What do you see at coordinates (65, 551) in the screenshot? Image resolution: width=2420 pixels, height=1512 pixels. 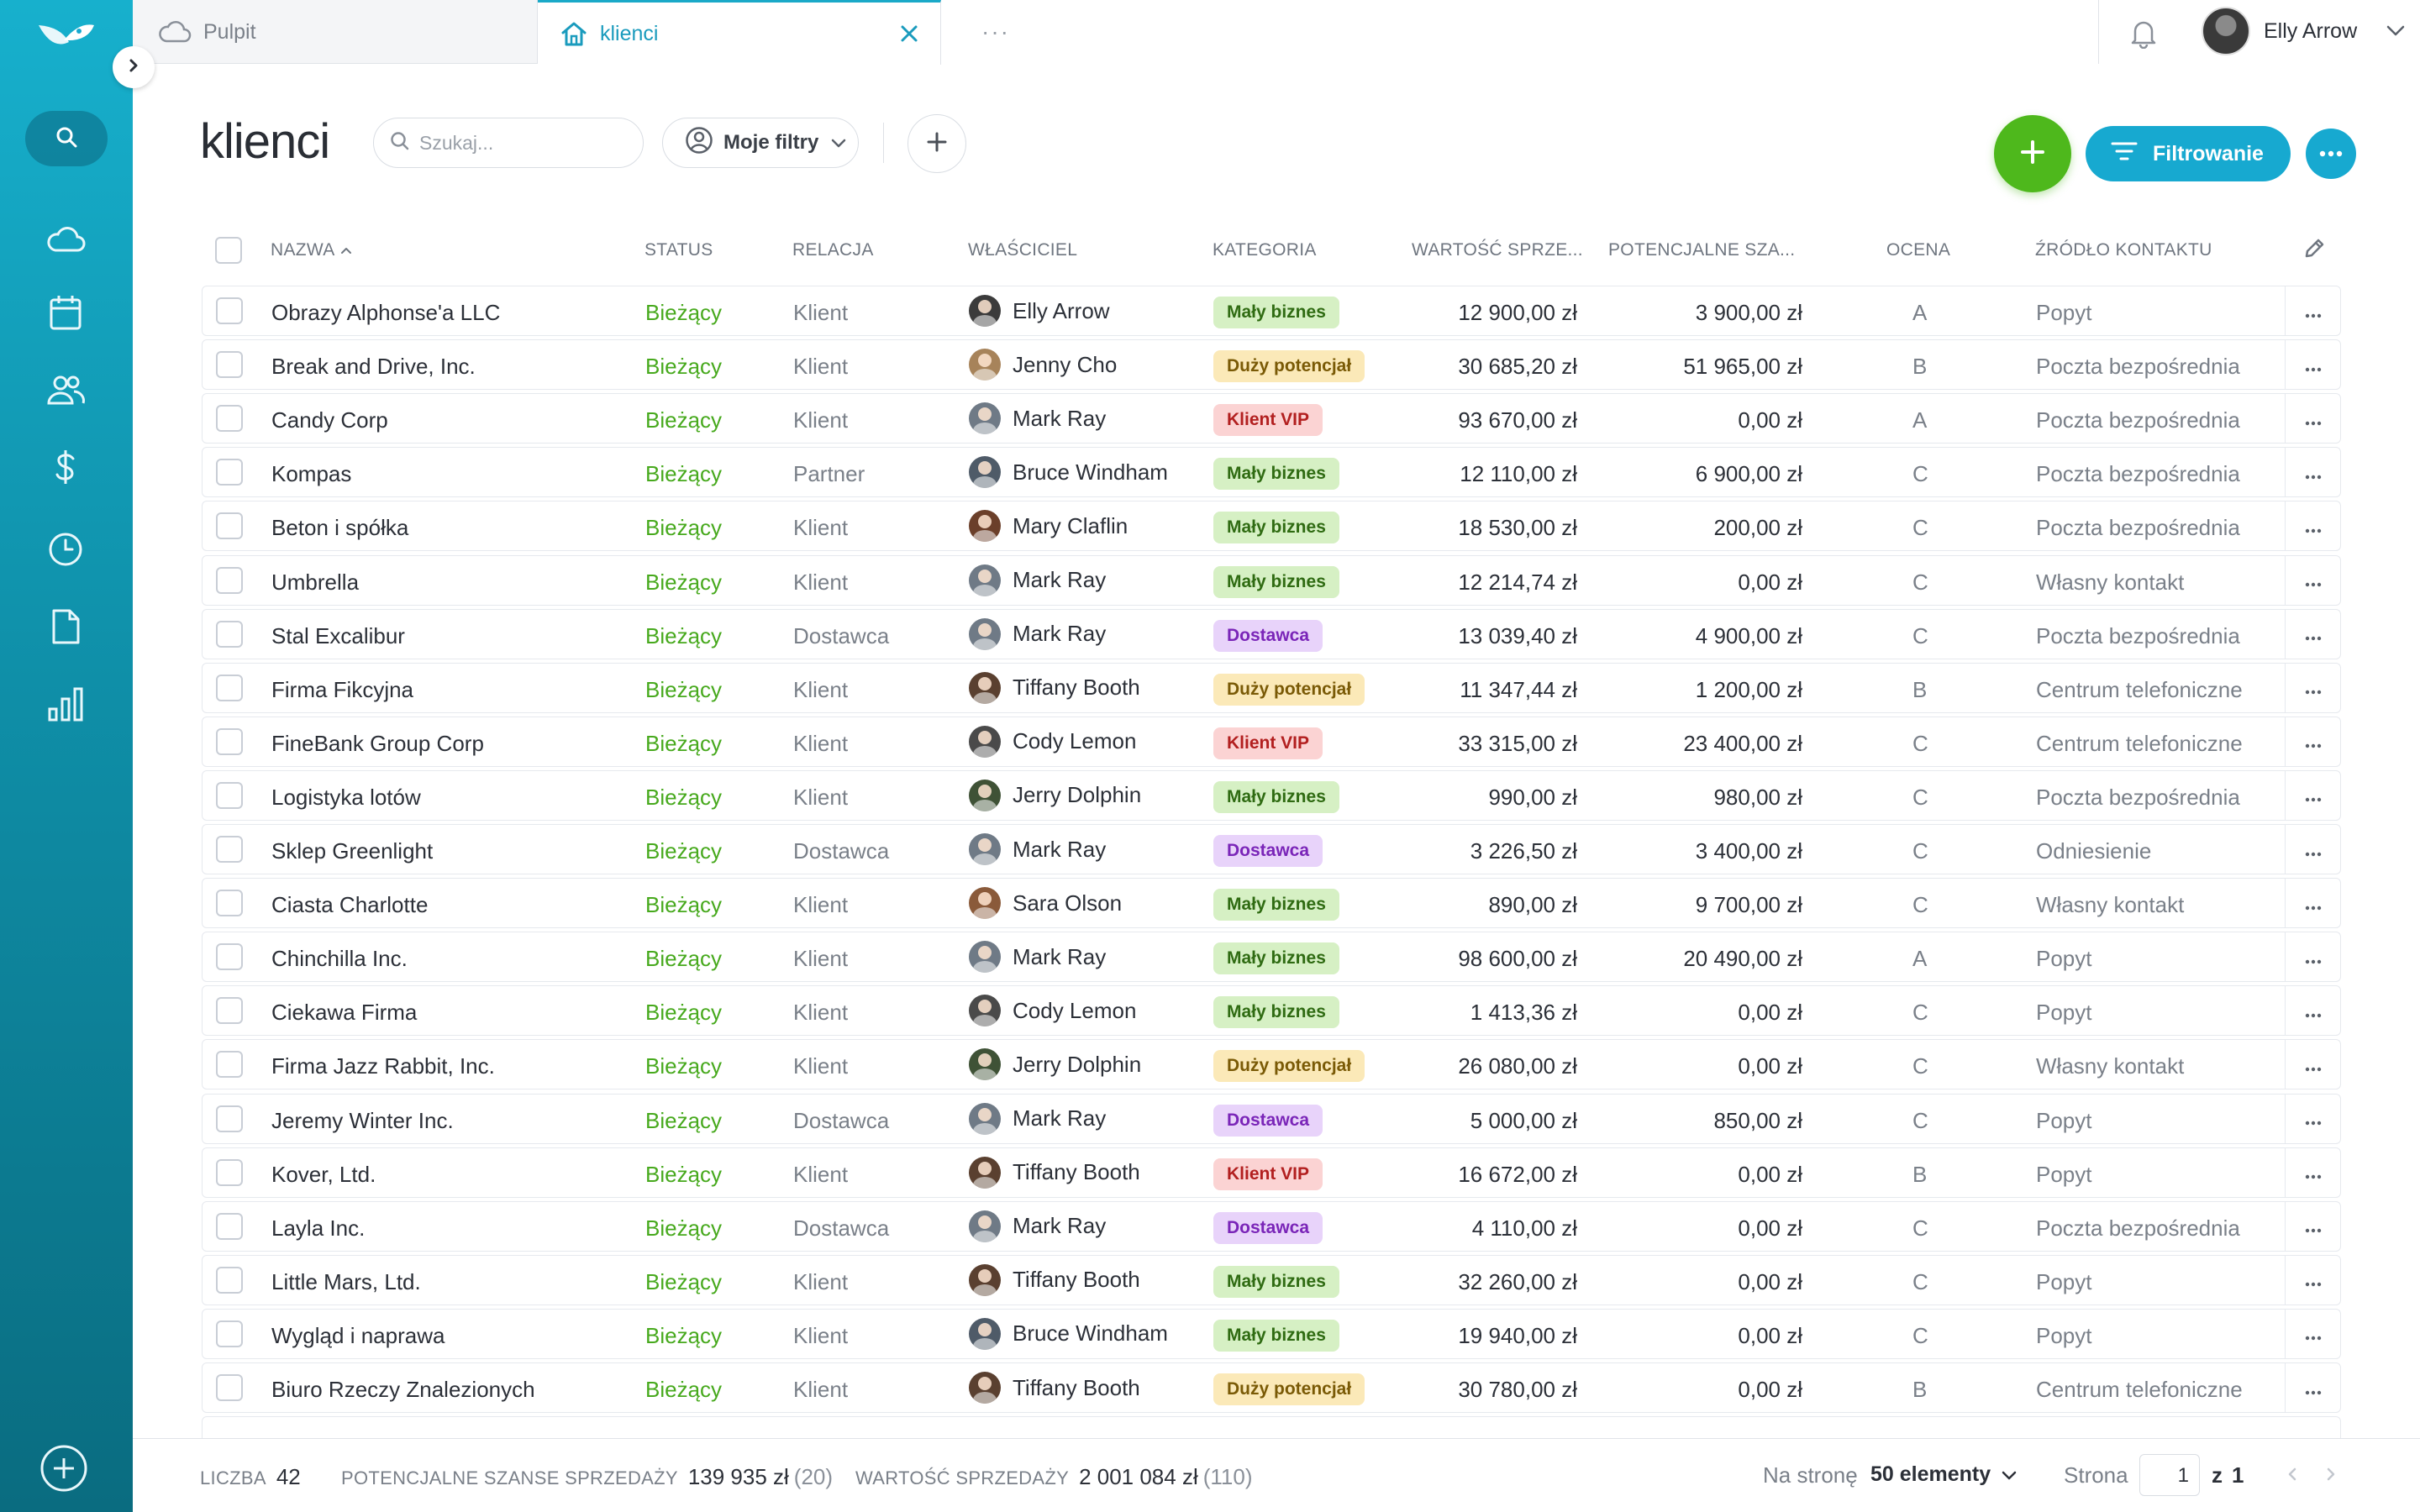 I see `sidebar-item-time` at bounding box center [65, 551].